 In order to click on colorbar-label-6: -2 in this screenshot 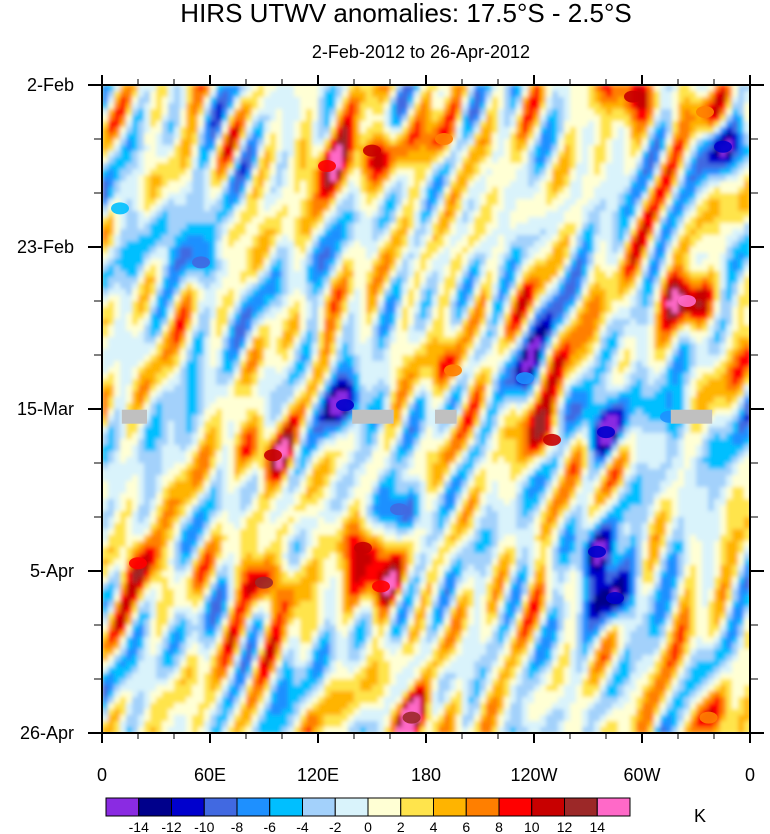, I will do `click(335, 826)`.